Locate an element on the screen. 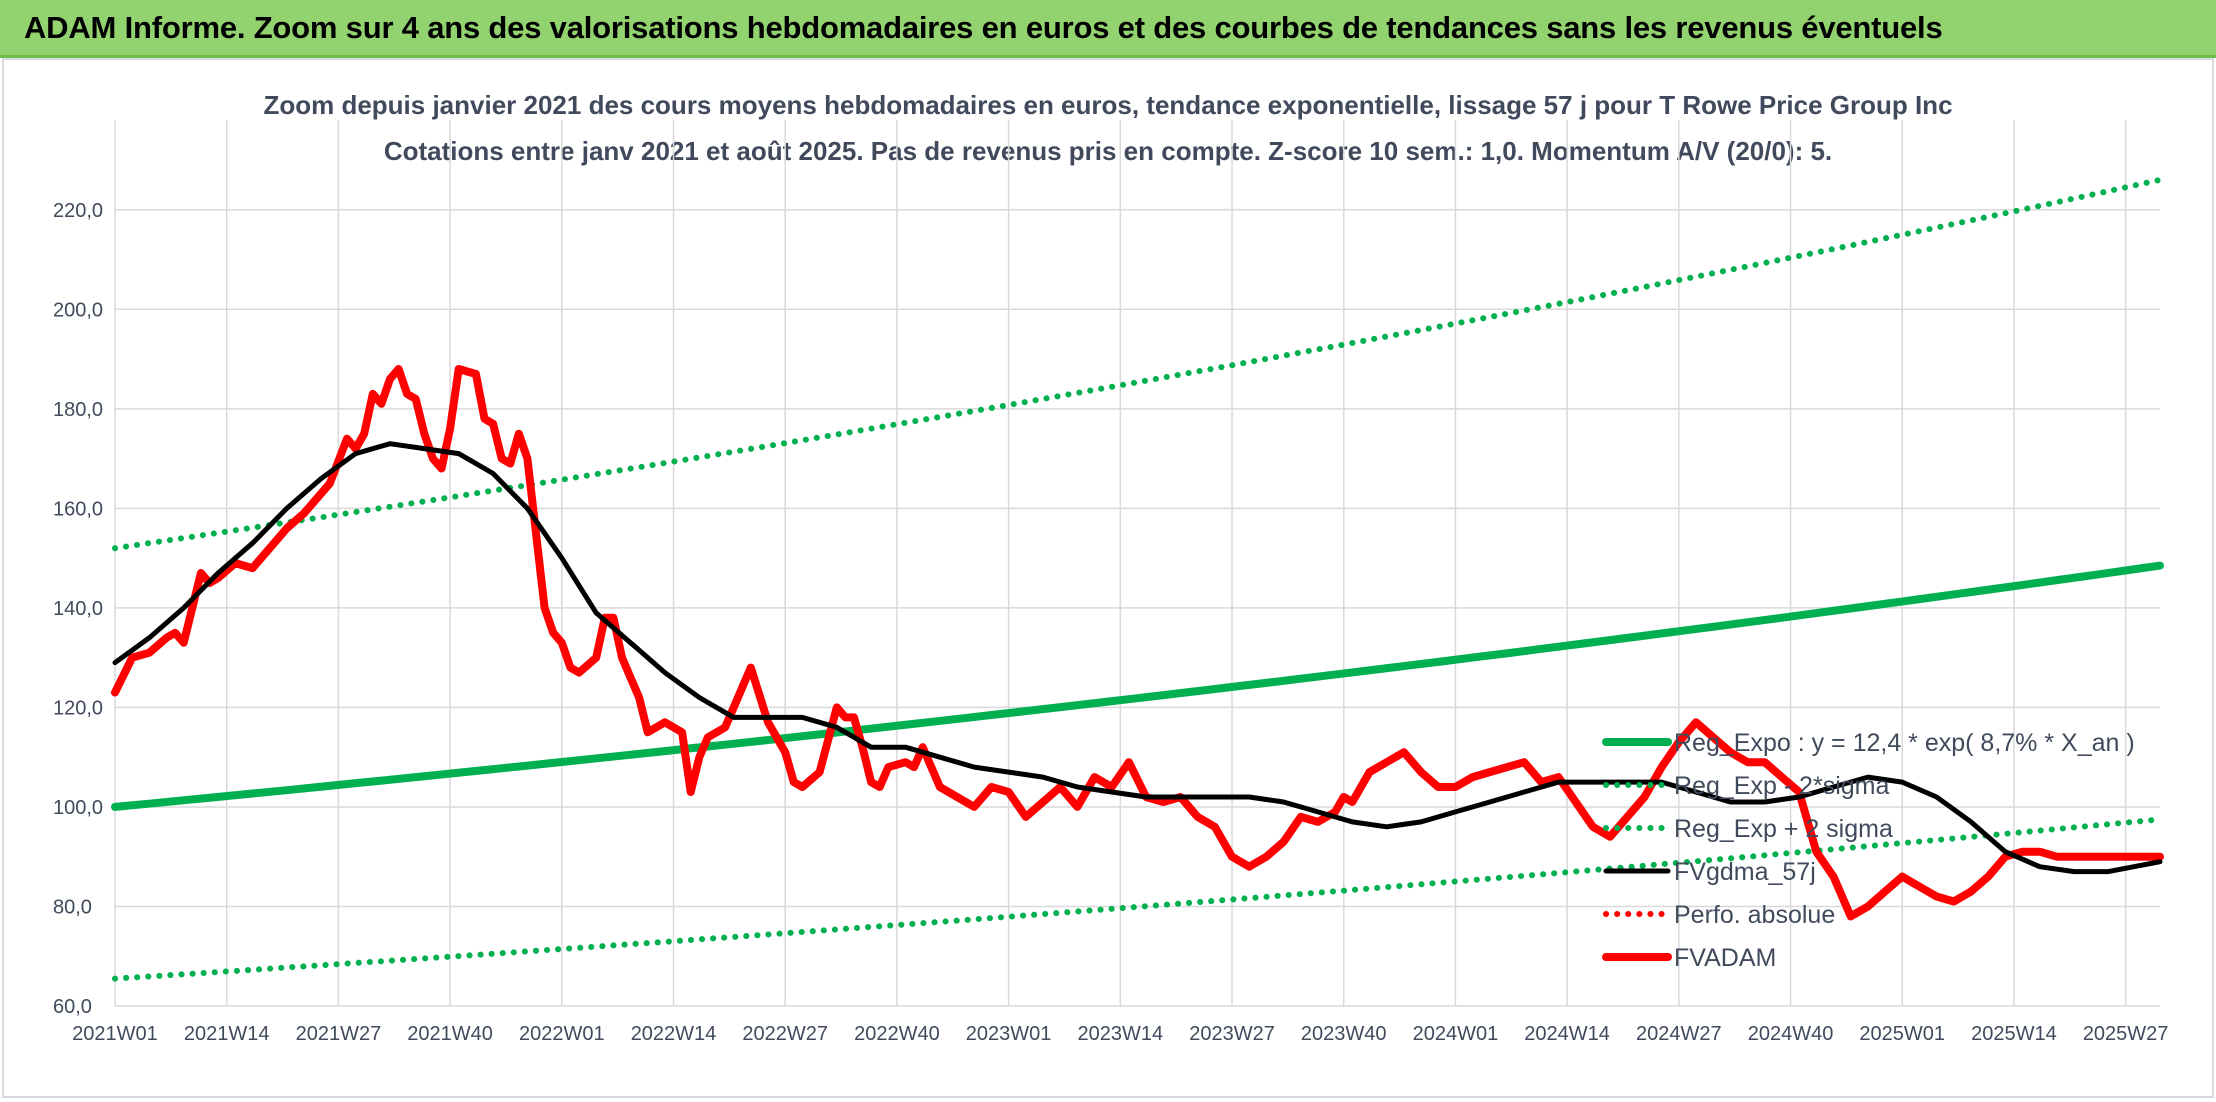 This screenshot has height=1102, width=2216. legend-label: Reg_Exp + 2 sigma is located at coordinates (1783, 829).